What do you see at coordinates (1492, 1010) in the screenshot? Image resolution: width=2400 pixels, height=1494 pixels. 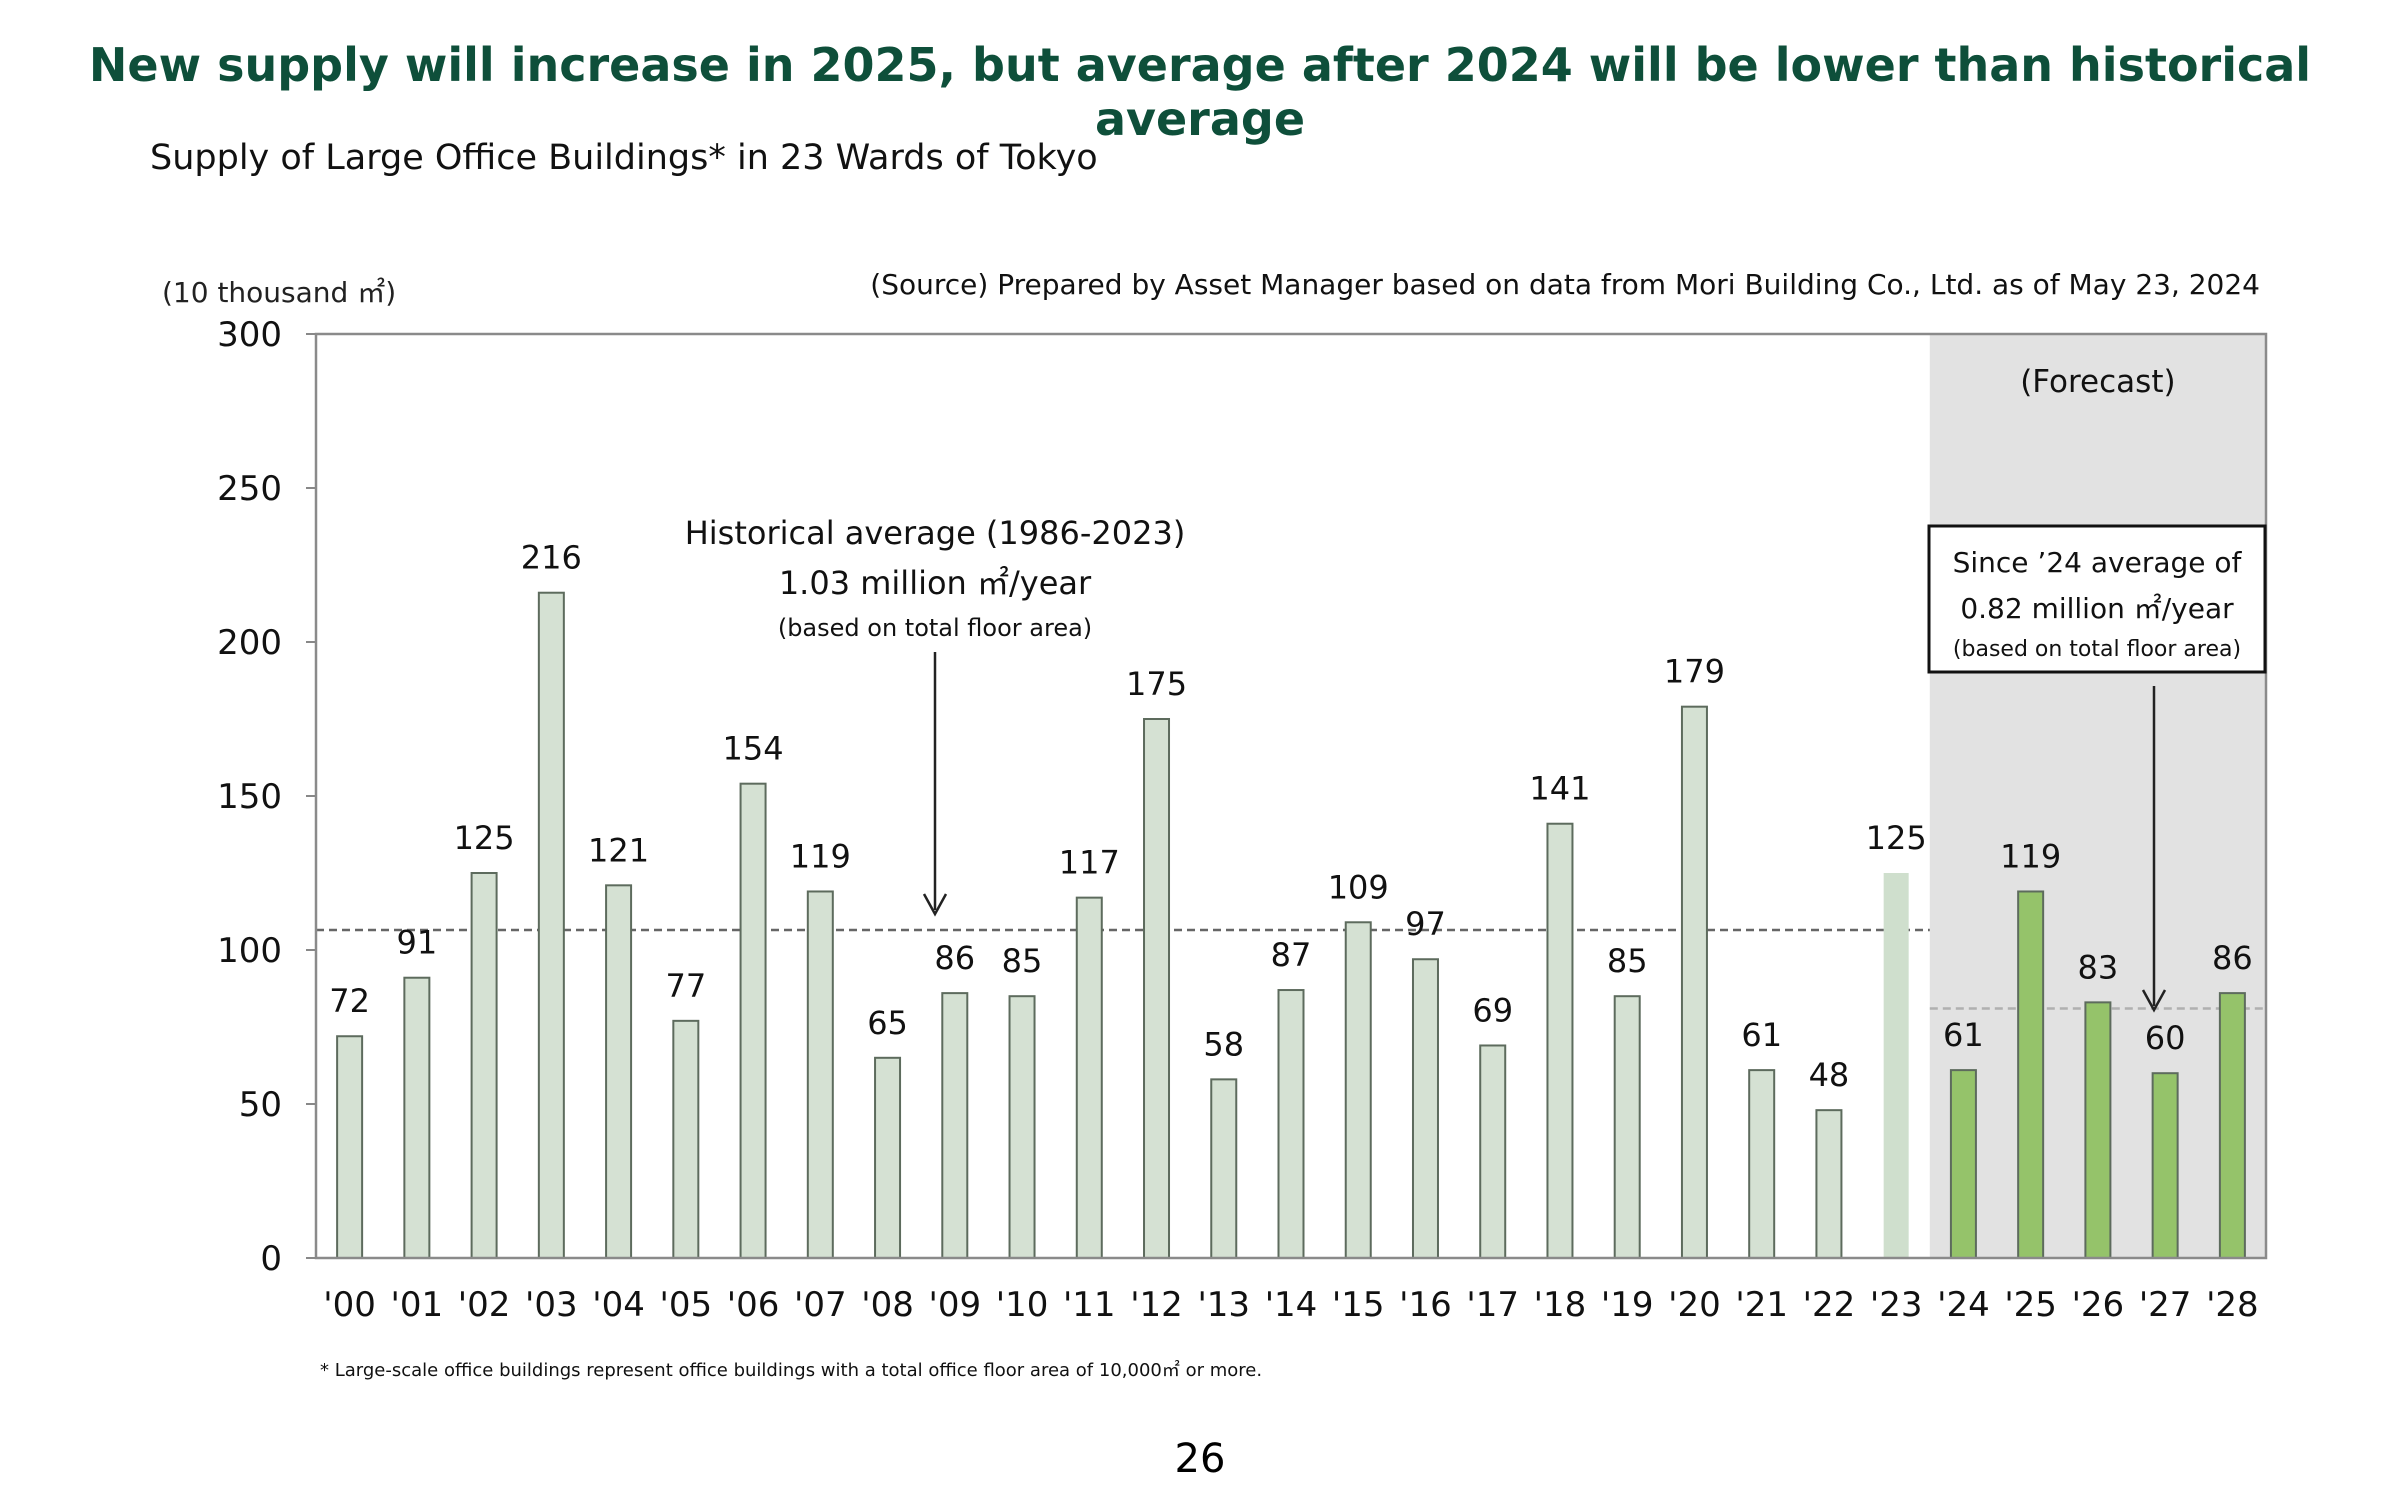 I see `bar-value-label-17: 69` at bounding box center [1492, 1010].